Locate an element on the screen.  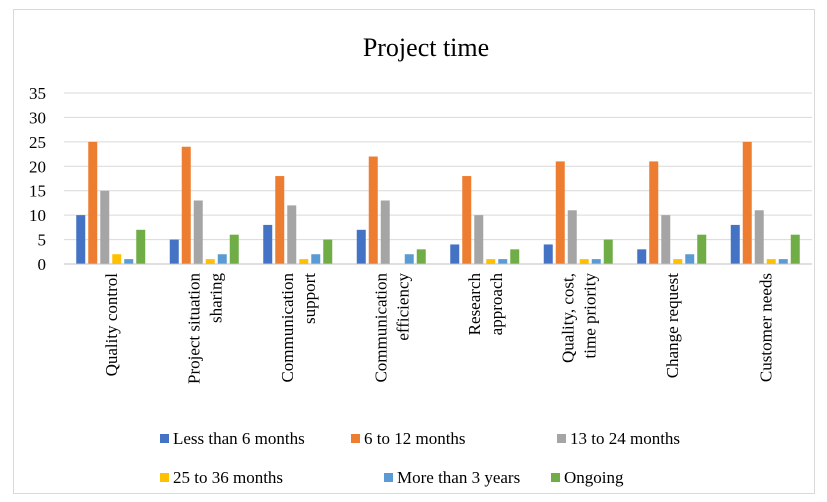
legend-item: 6 to 12 months is located at coordinates (408, 438).